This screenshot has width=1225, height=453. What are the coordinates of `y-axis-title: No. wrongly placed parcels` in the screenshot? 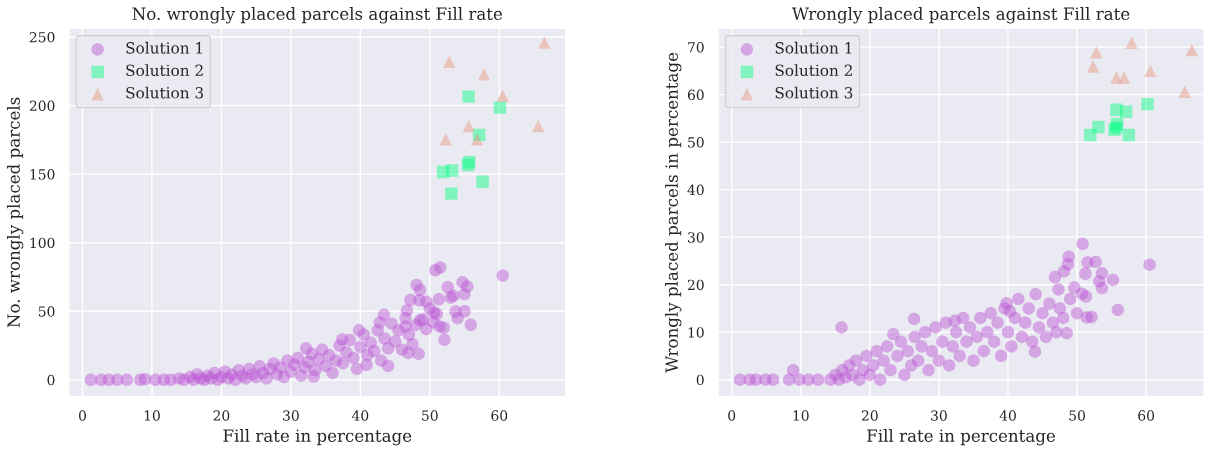 It's located at (15, 212).